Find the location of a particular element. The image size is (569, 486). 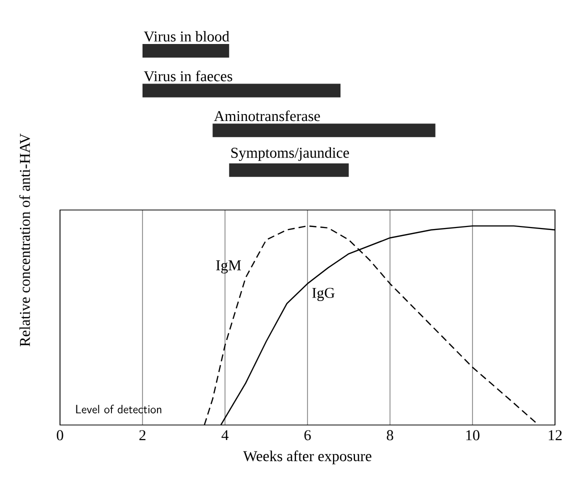

x-tick-label: 2 is located at coordinates (142, 435).